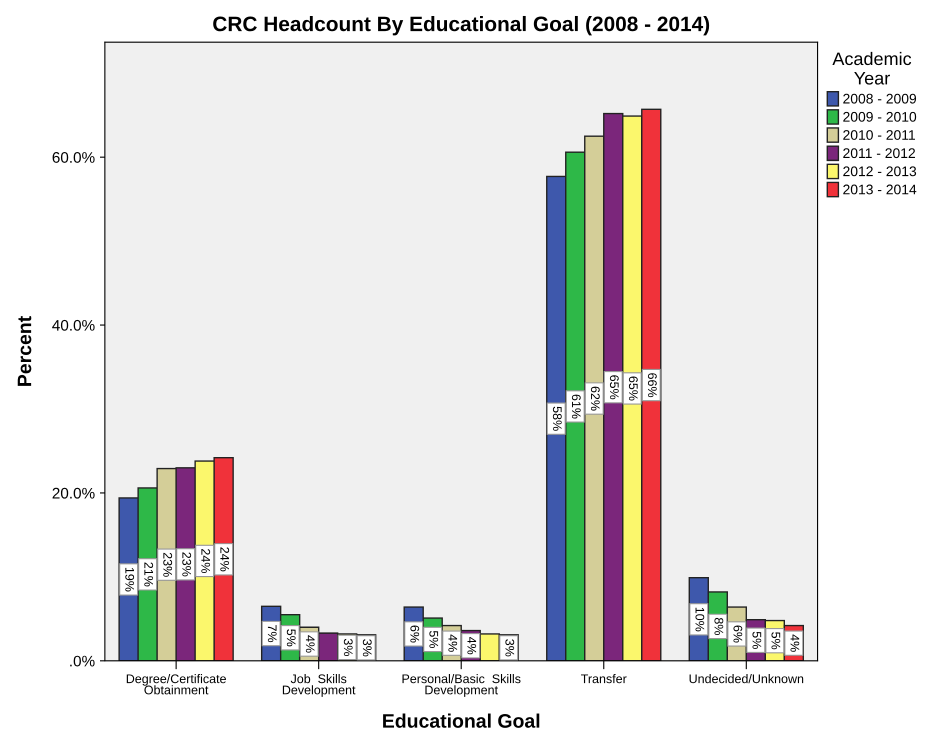  Describe the element at coordinates (879, 189) in the screenshot. I see `legend-label: 2013 - 2014` at that location.